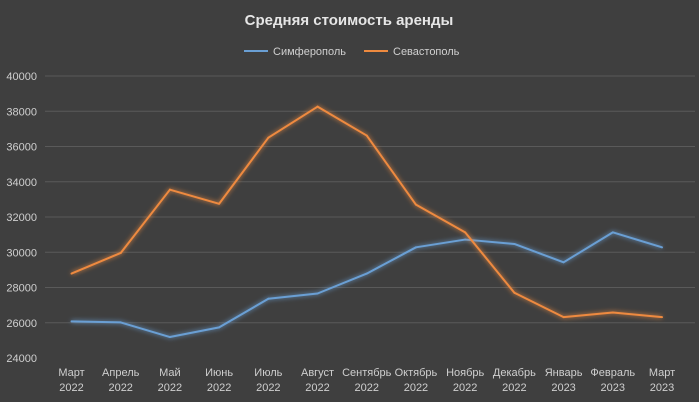  What do you see at coordinates (426, 52) in the screenshot?
I see `legend-label: Севастополь` at bounding box center [426, 52].